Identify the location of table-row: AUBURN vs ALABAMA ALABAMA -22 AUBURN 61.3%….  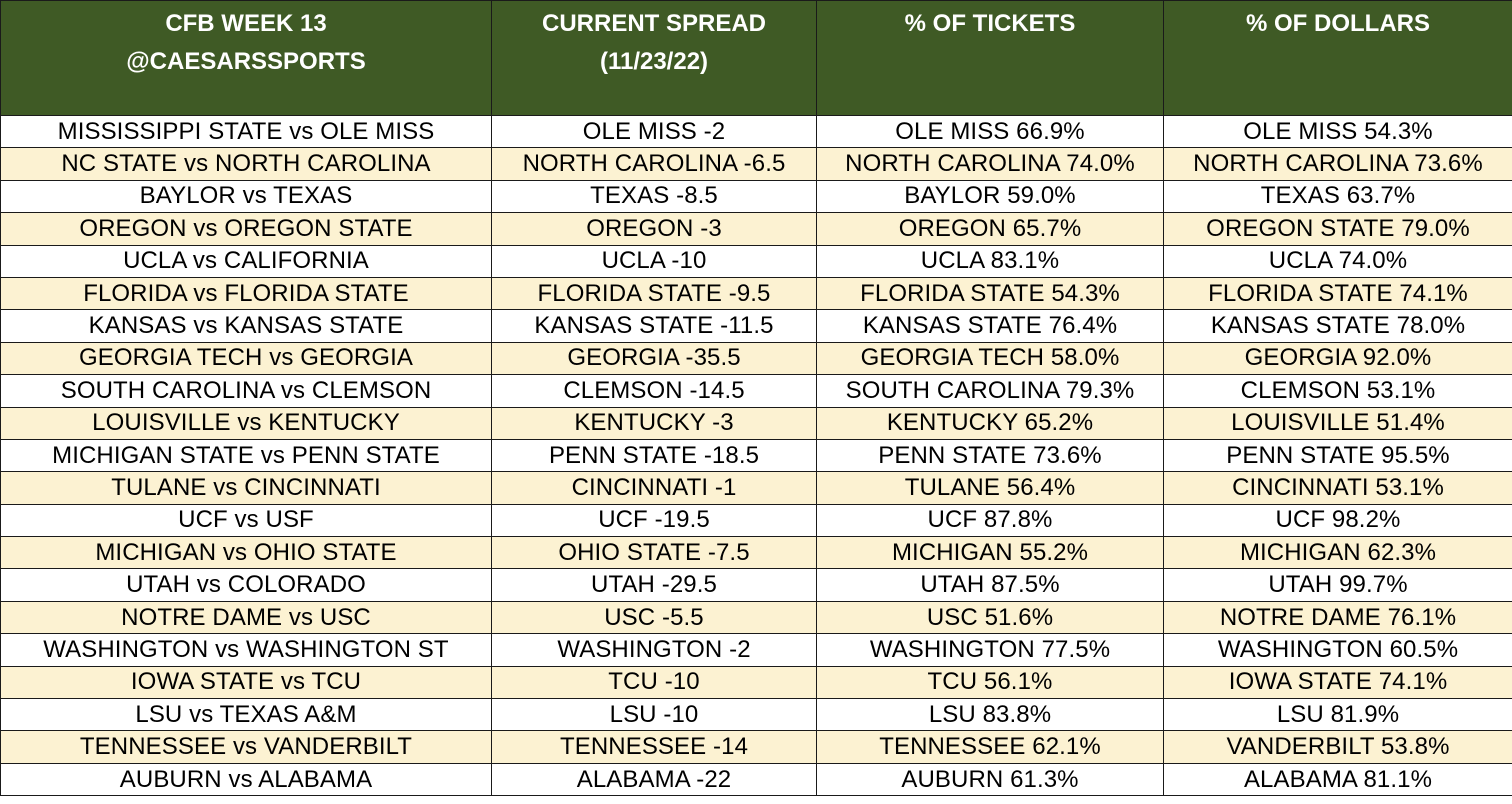
(756, 779).